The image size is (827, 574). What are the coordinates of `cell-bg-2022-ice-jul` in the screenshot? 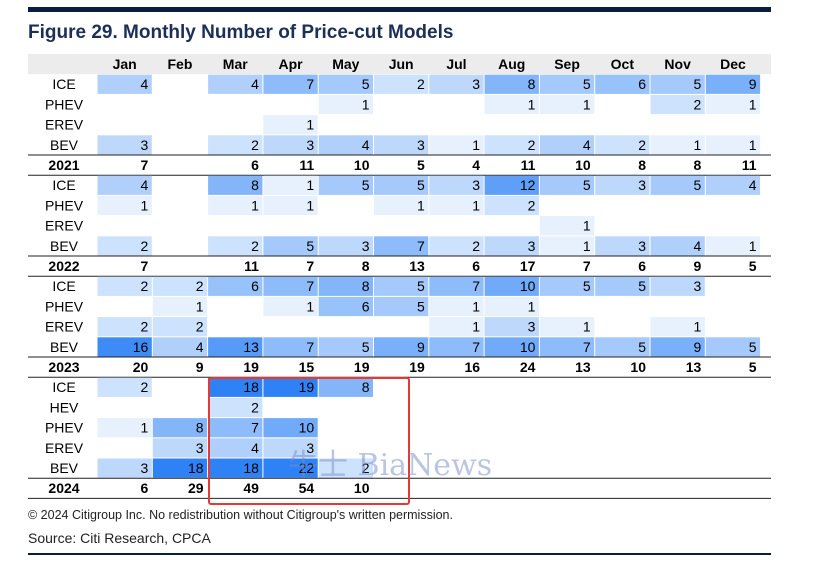 It's located at (456, 185).